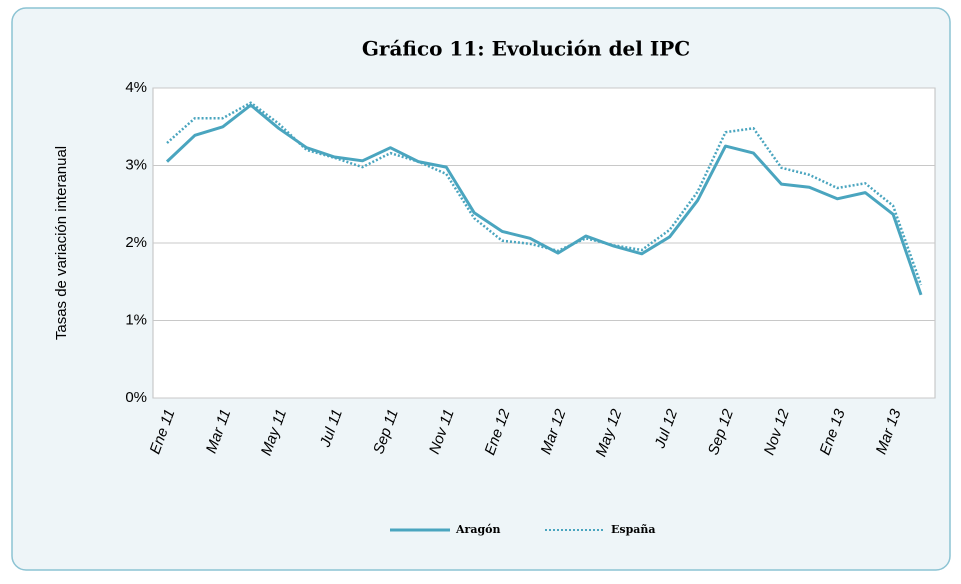  I want to click on y-axis-label: Tasas de variación interanual, so click(61, 243).